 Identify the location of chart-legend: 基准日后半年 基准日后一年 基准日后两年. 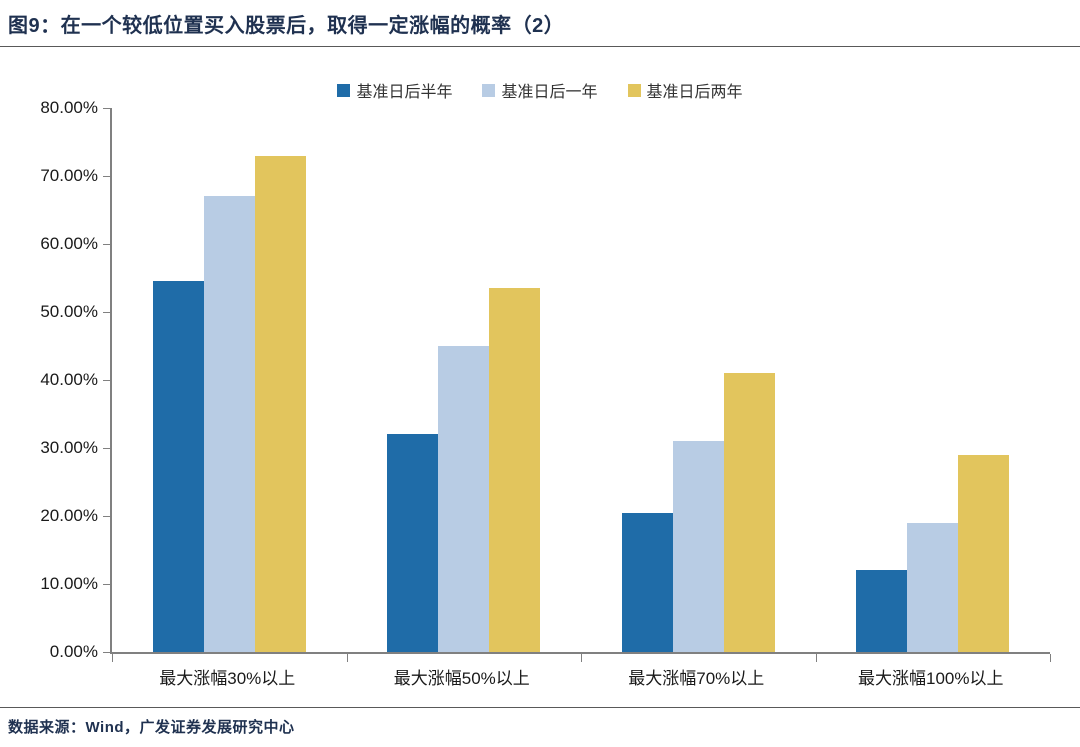
(540, 90).